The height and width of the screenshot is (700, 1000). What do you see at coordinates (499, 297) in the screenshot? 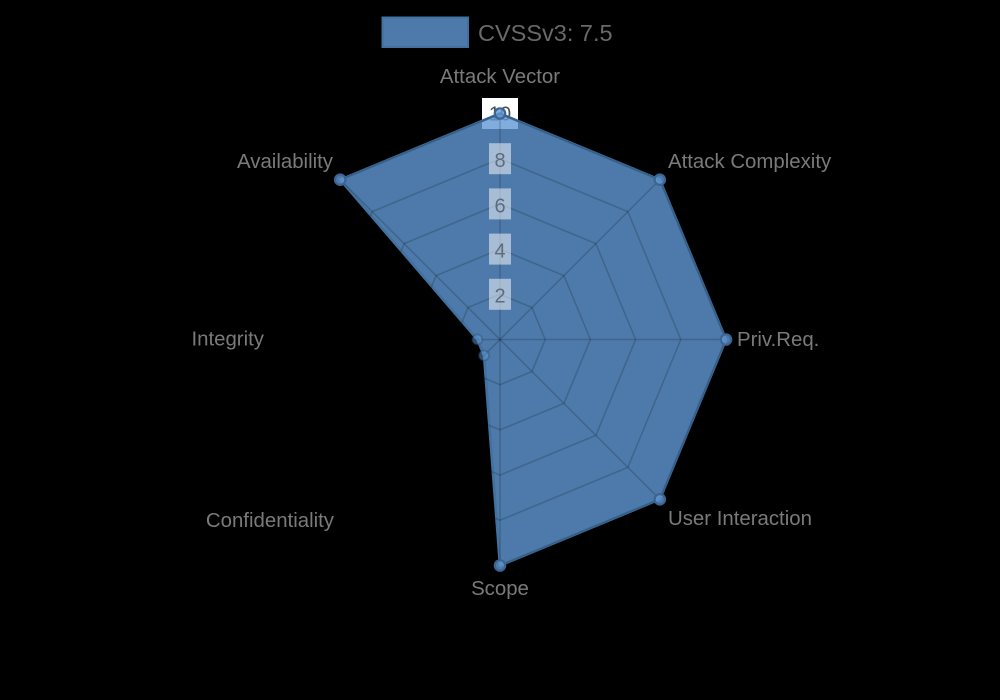
I see `svg-text: 2` at bounding box center [499, 297].